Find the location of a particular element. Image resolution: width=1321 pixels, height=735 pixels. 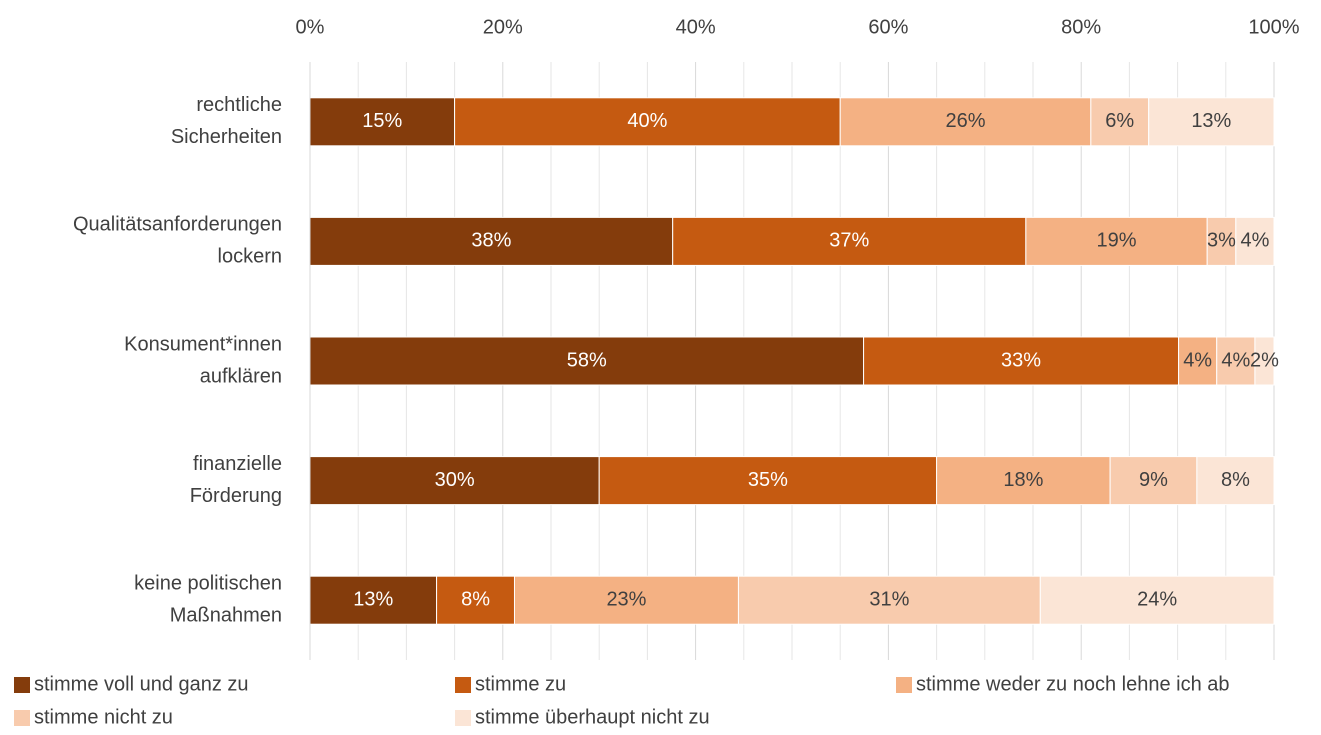

category-label: keine politischen is located at coordinates (208, 583).